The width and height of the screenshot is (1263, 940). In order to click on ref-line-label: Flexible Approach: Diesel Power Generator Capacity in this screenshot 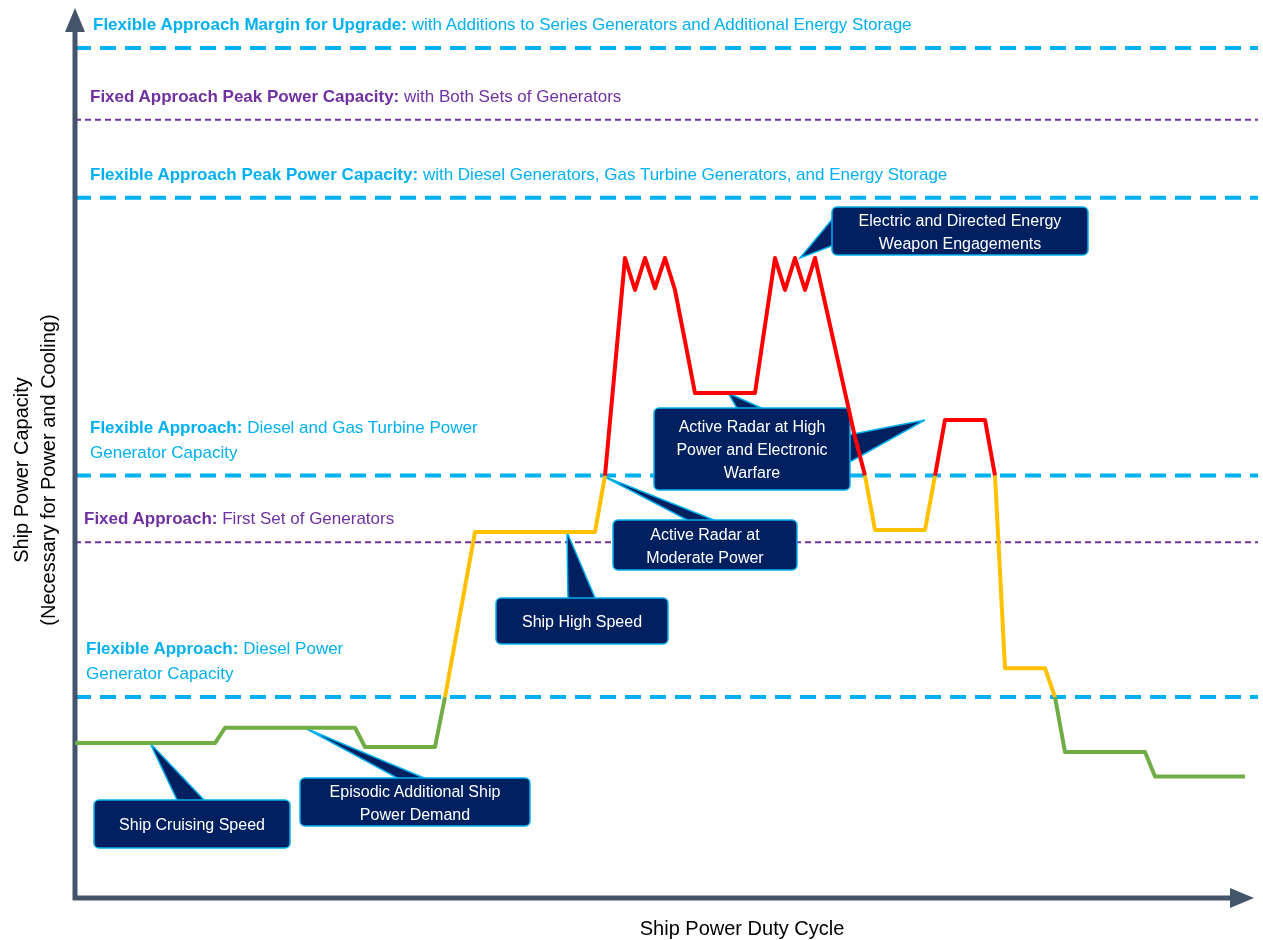, I will do `click(215, 661)`.